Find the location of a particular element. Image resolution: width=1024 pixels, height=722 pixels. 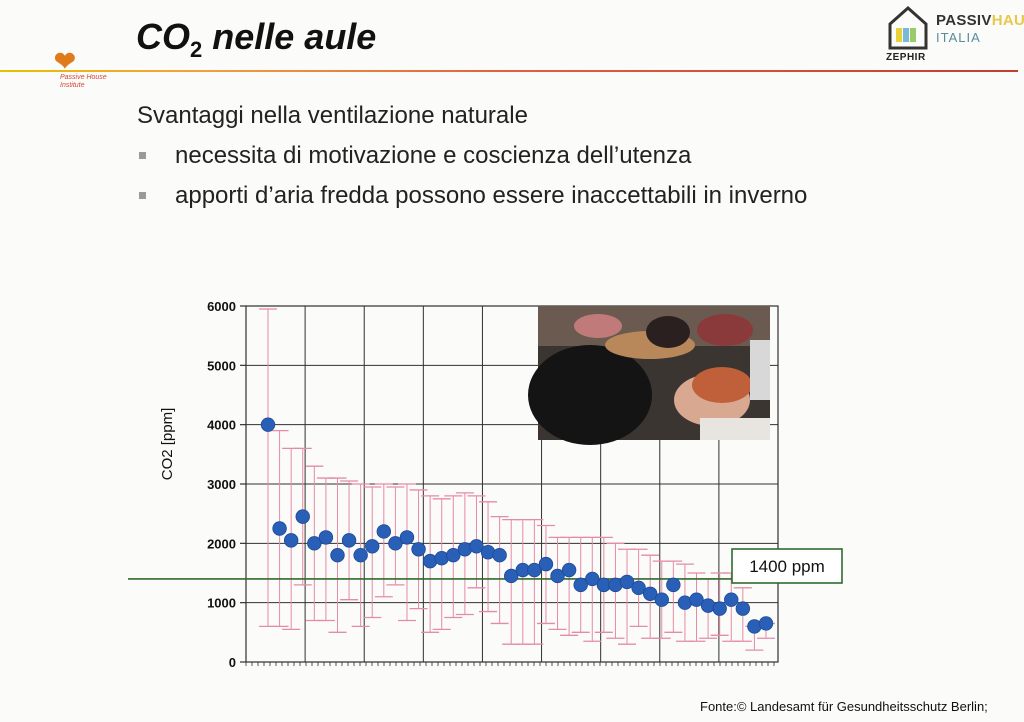

zephir-passivhaus-italia-logo: ZEPHIR PASSIVHAUS ITALIA is located at coordinates (954, 35).